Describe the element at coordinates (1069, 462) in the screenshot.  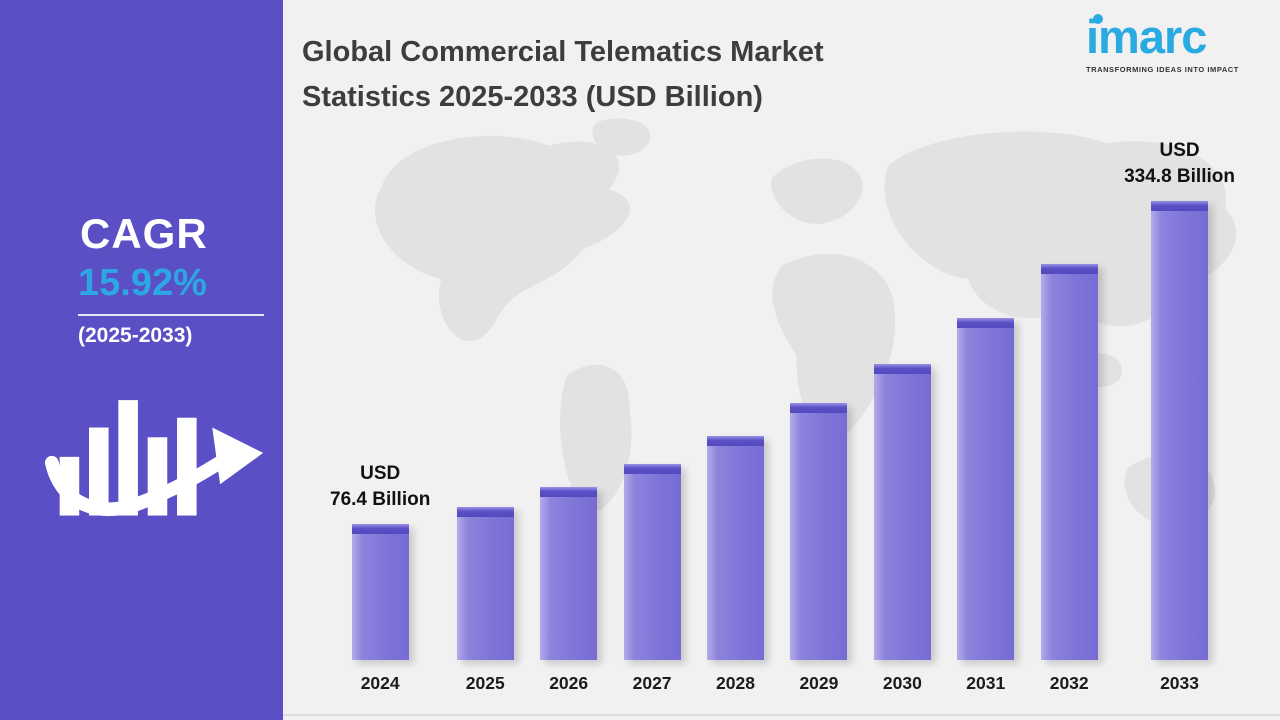
I see `bar-2032` at that location.